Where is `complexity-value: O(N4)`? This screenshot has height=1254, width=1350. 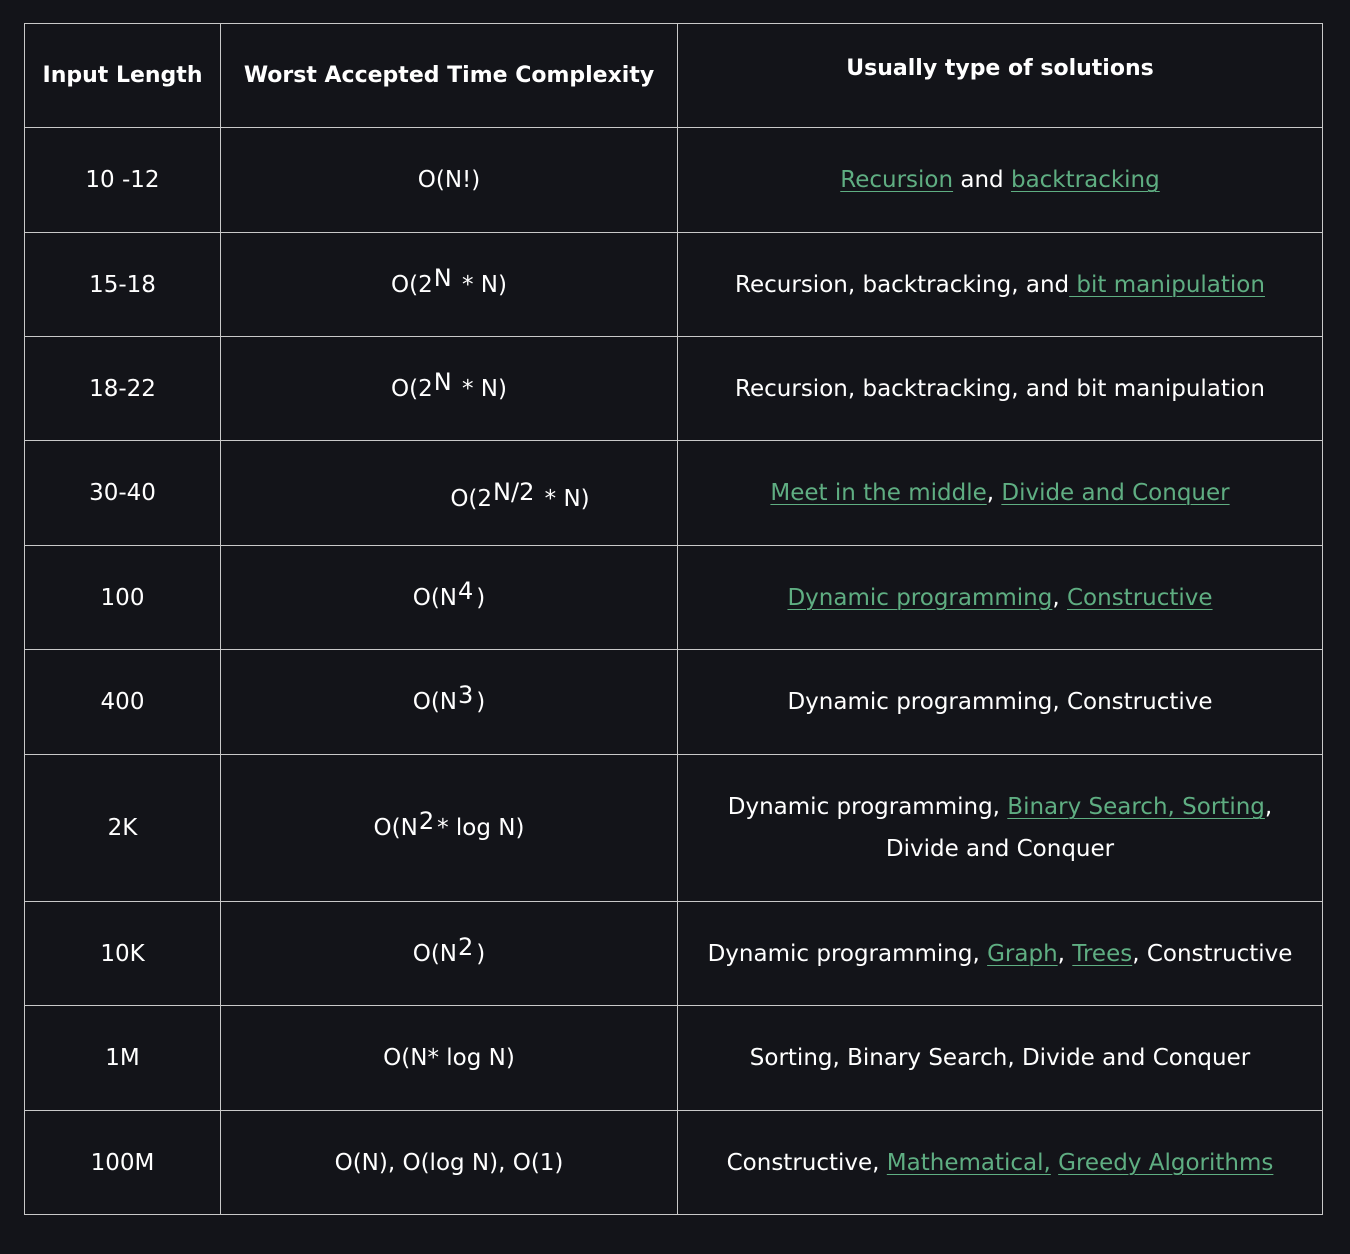 complexity-value: O(N4) is located at coordinates (449, 595).